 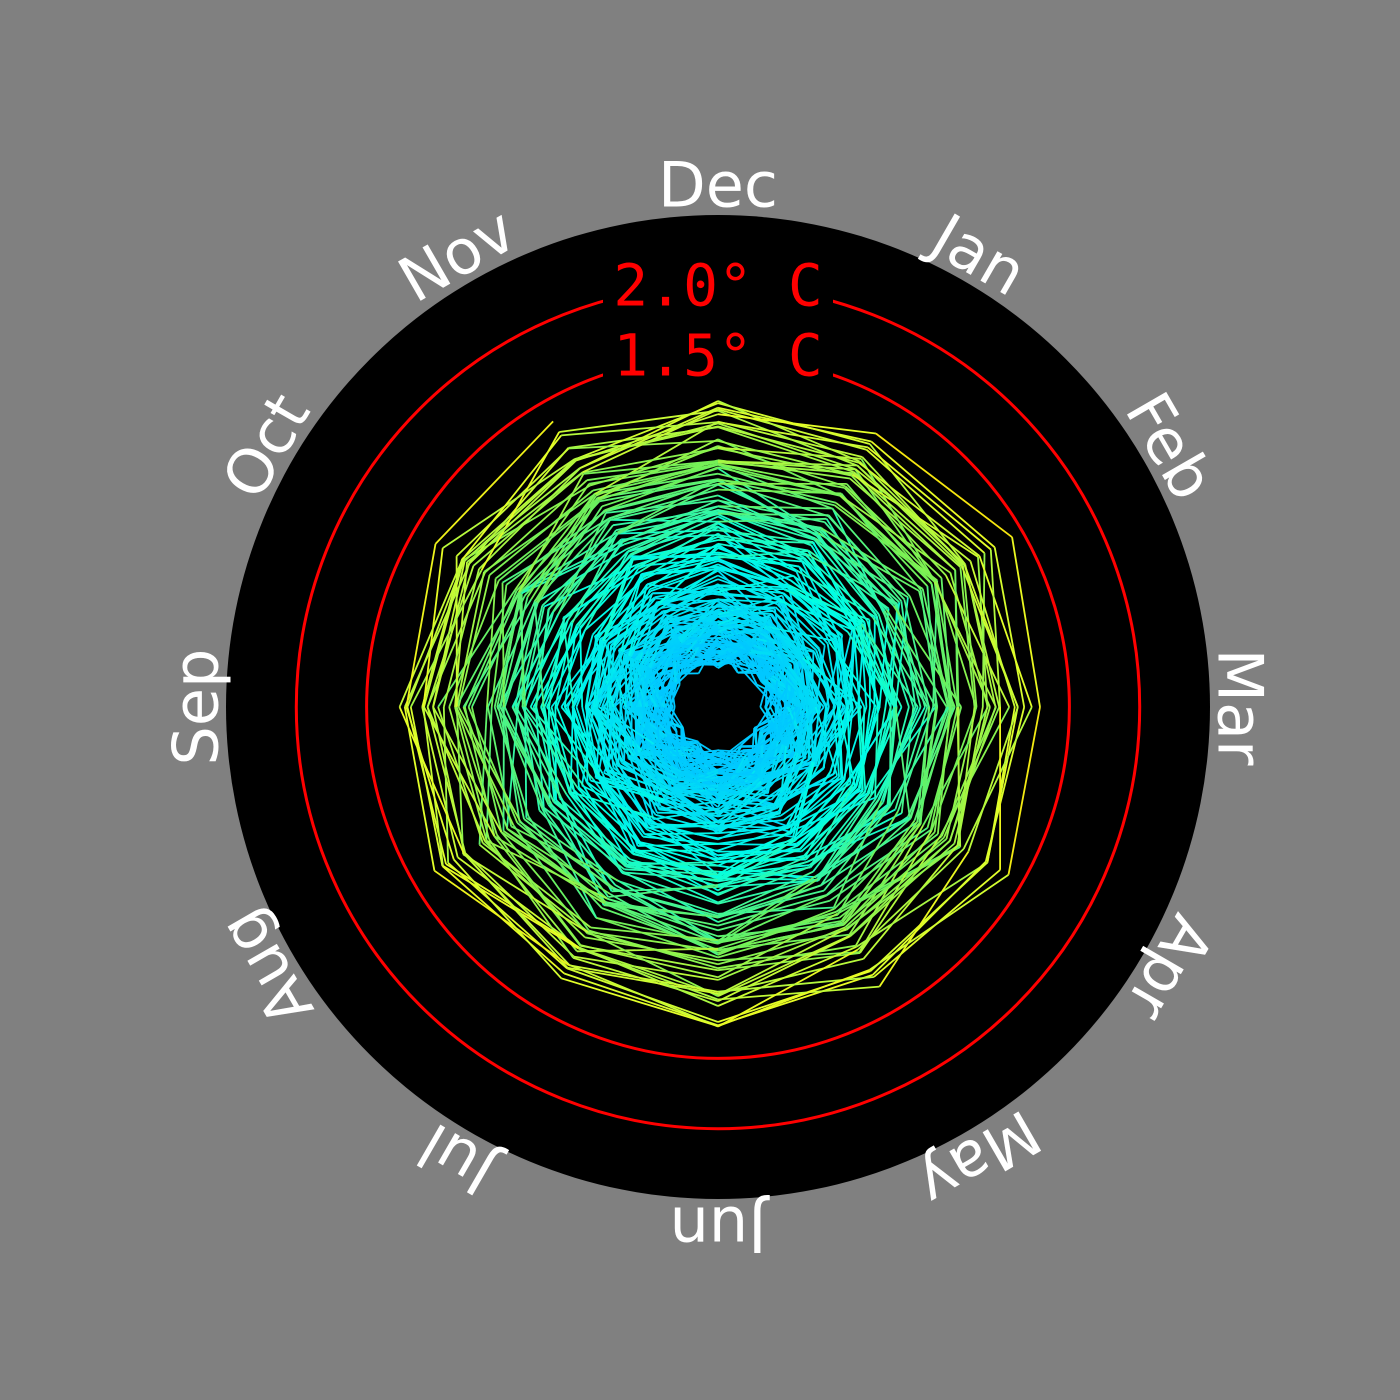 I want to click on threshold-label: 2.0° C, so click(x=718, y=285).